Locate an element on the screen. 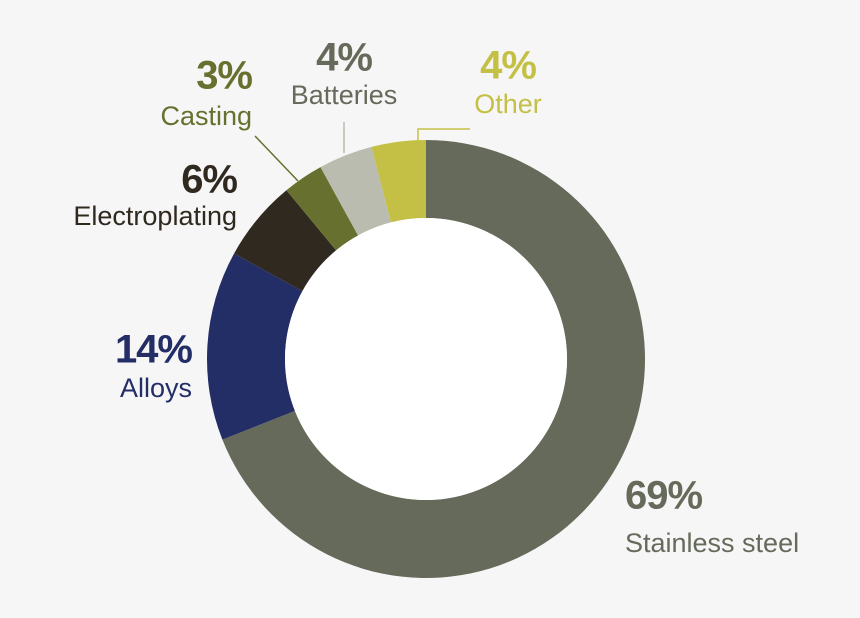 Image resolution: width=860 pixels, height=618 pixels. category-label: Casting is located at coordinates (206, 116).